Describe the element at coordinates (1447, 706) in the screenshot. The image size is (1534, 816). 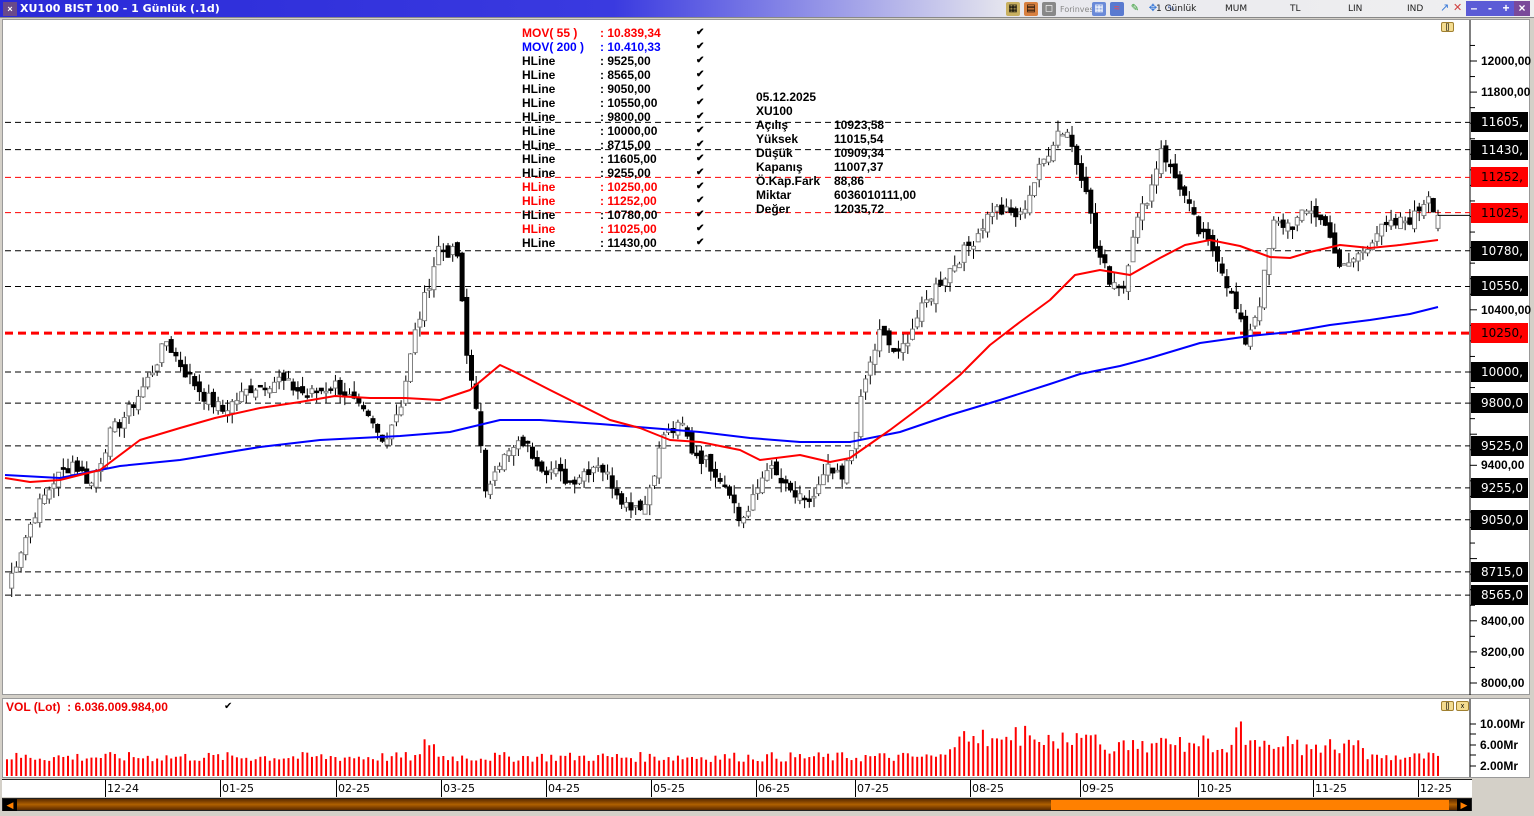
I see `volume-maximize-button: []` at that location.